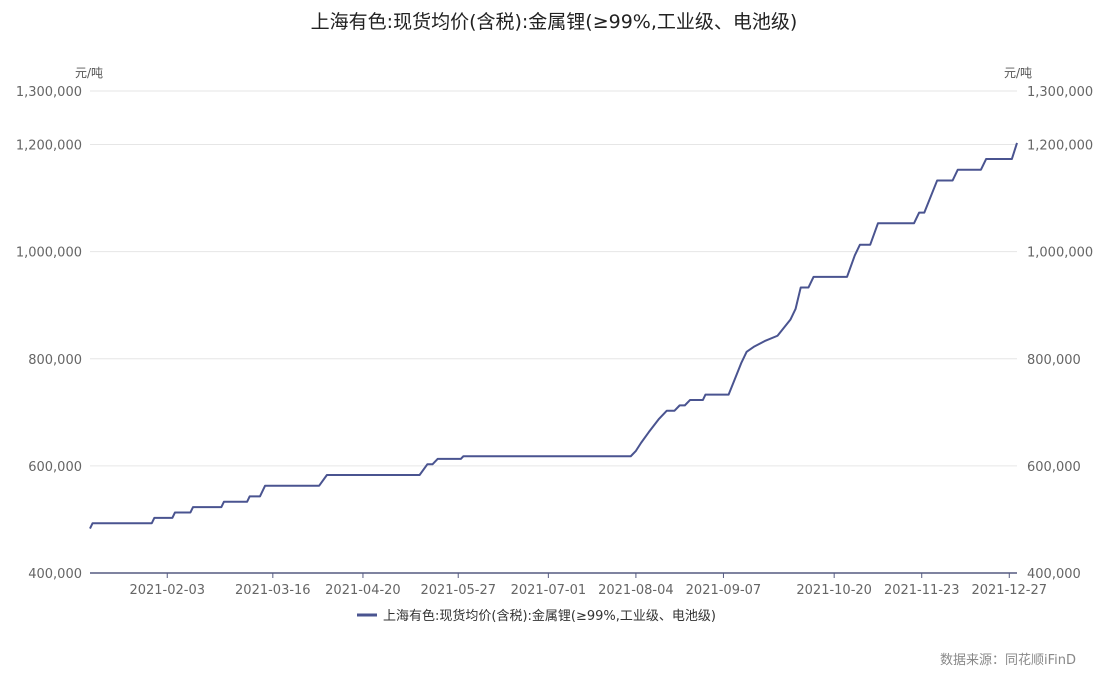 This screenshot has height=674, width=1108. Describe the element at coordinates (554, 22) in the screenshot. I see `chart-title: 上海有色:现货均价(含税):金属锂(≥99%,工业级、电池级)` at that location.